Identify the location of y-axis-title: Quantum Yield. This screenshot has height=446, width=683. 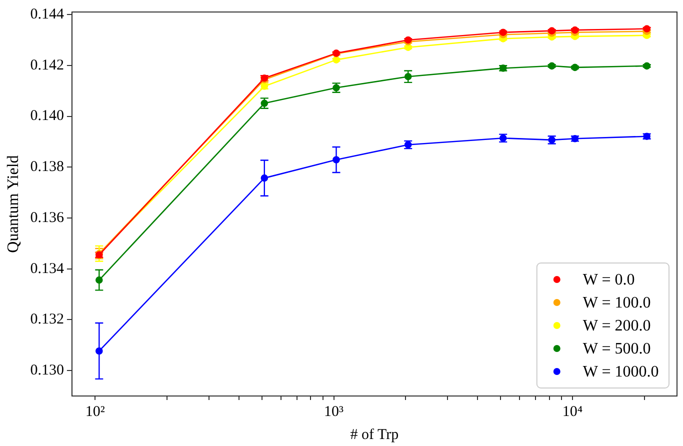
(13, 204).